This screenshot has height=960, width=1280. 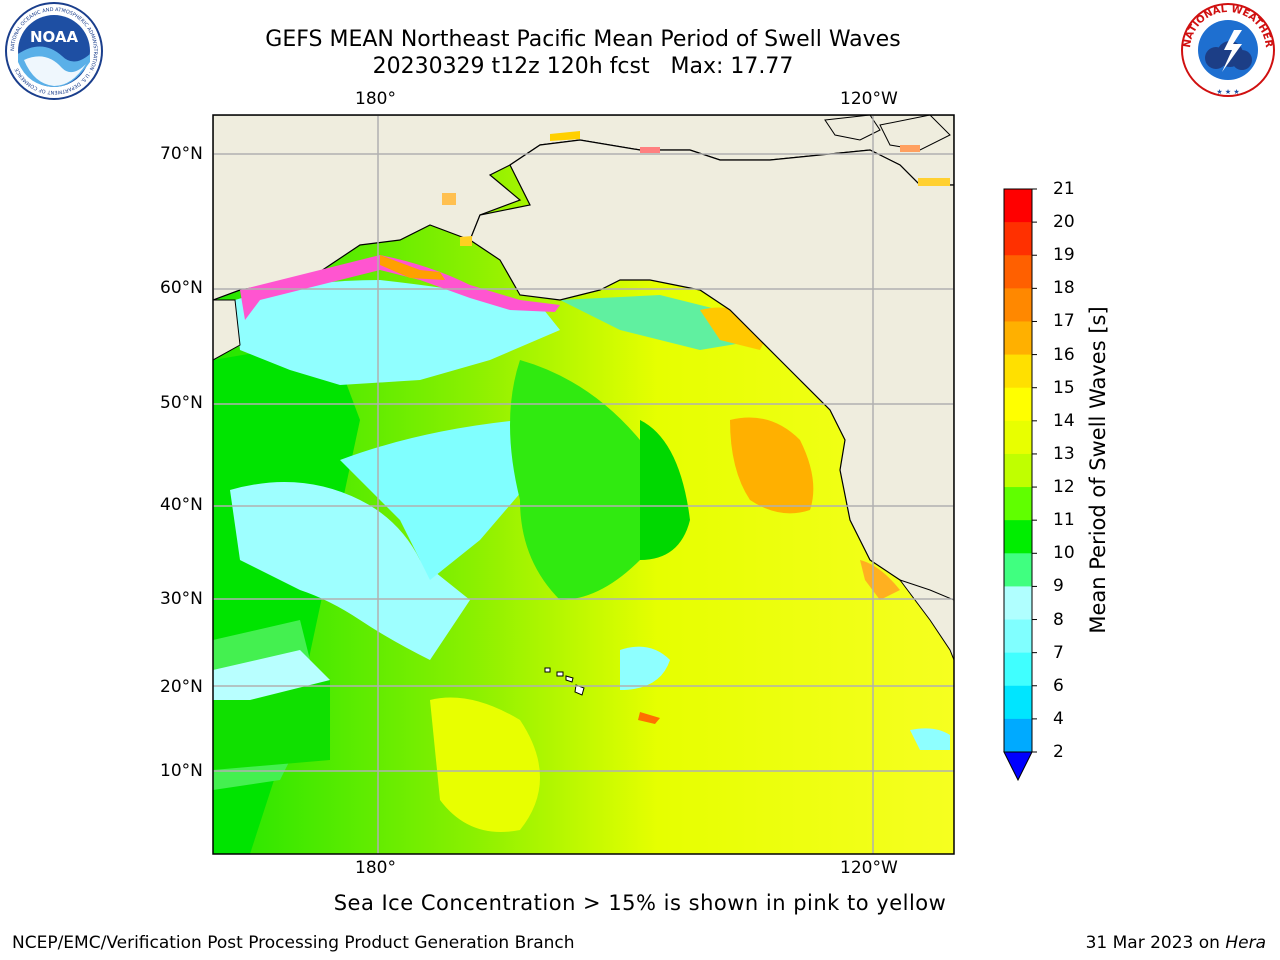 What do you see at coordinates (564, 681) in the screenshot?
I see `hawaii-islands` at bounding box center [564, 681].